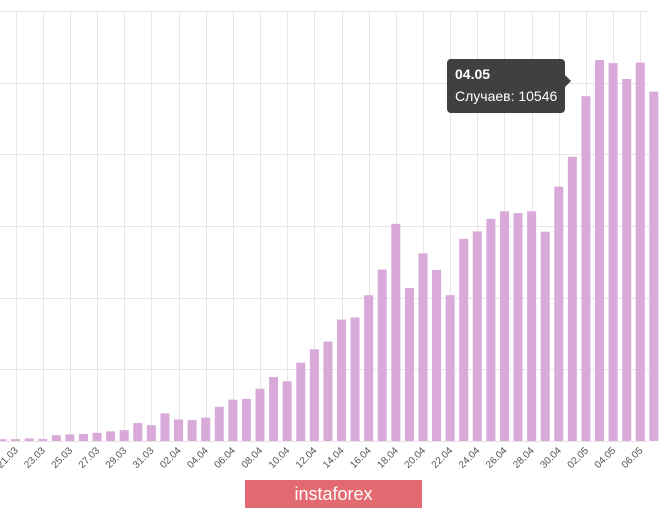  Describe the element at coordinates (369, 368) in the screenshot. I see `bar-16.04` at that location.